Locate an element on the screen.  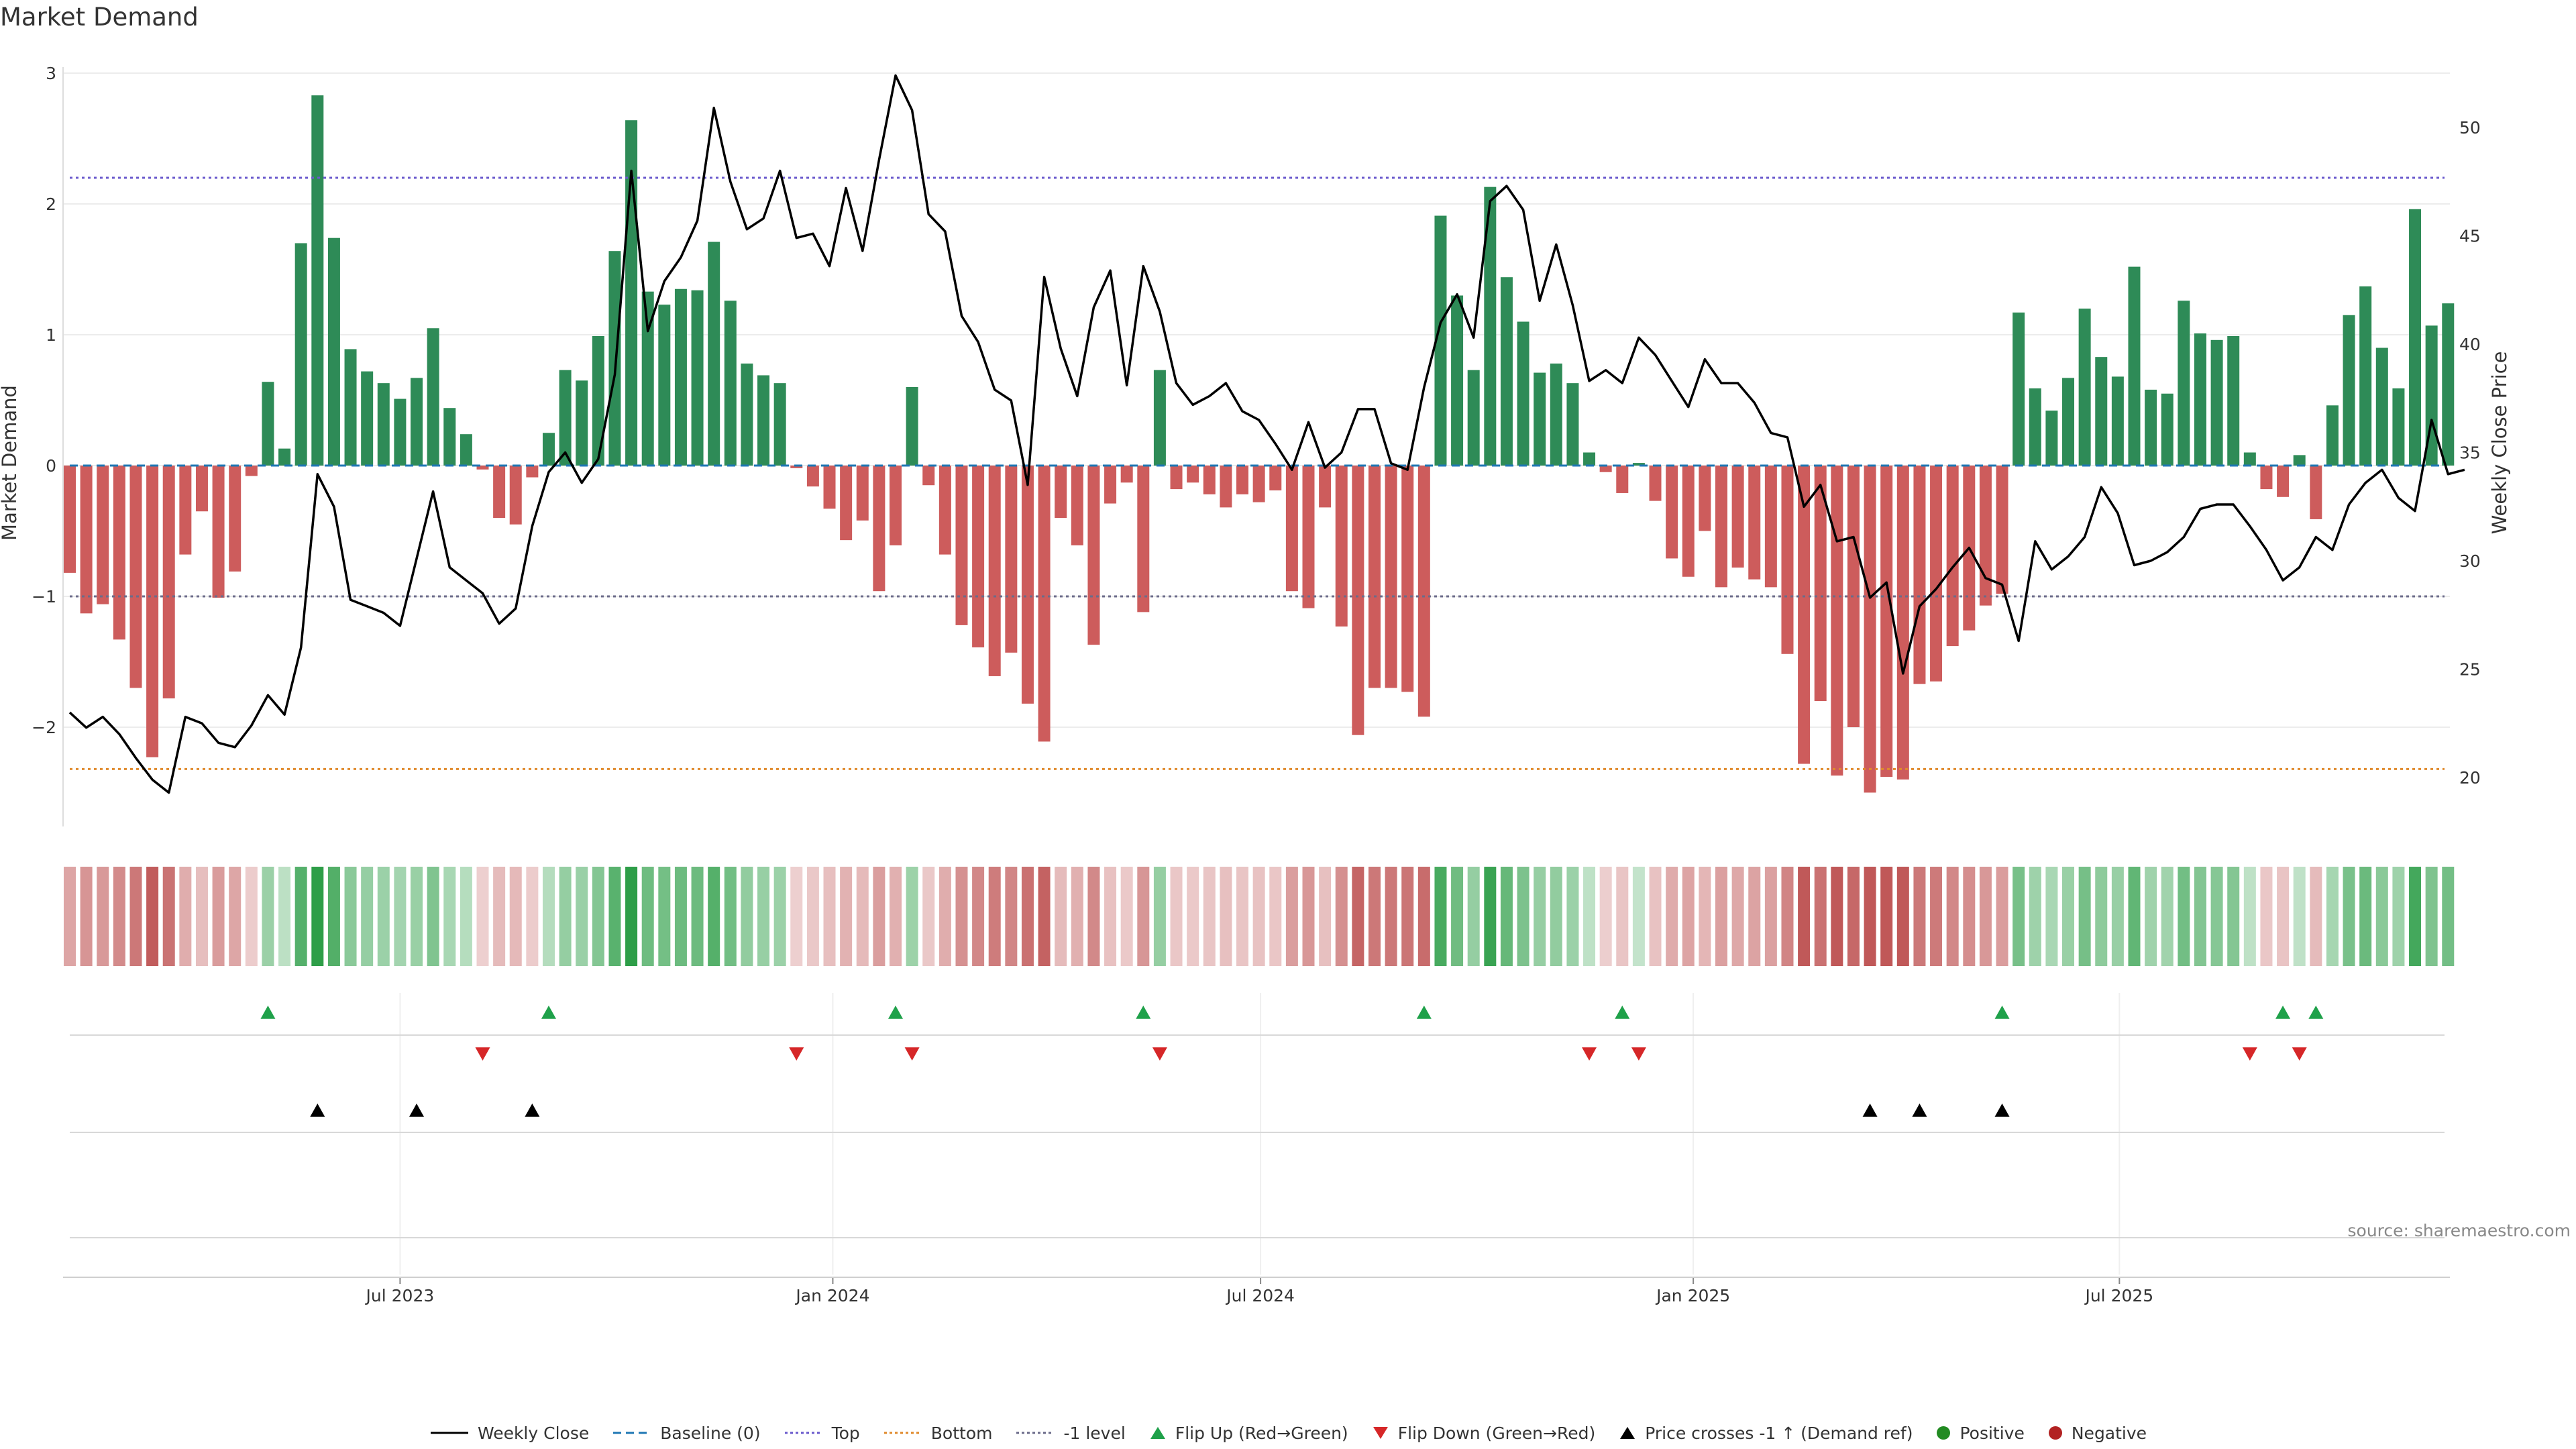
legend-label: Negative is located at coordinates (2109, 1433).